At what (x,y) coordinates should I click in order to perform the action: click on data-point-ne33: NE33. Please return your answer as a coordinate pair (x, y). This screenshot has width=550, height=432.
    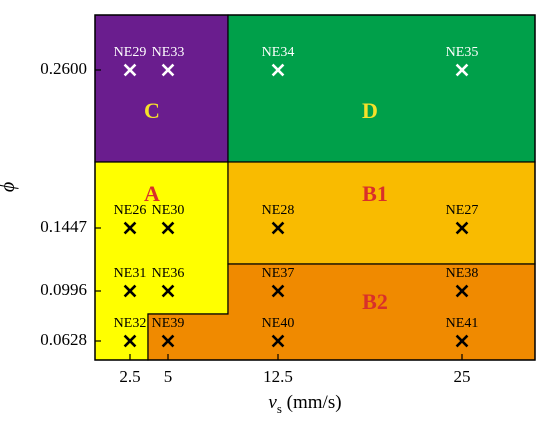
    Looking at the image, I should click on (168, 61).